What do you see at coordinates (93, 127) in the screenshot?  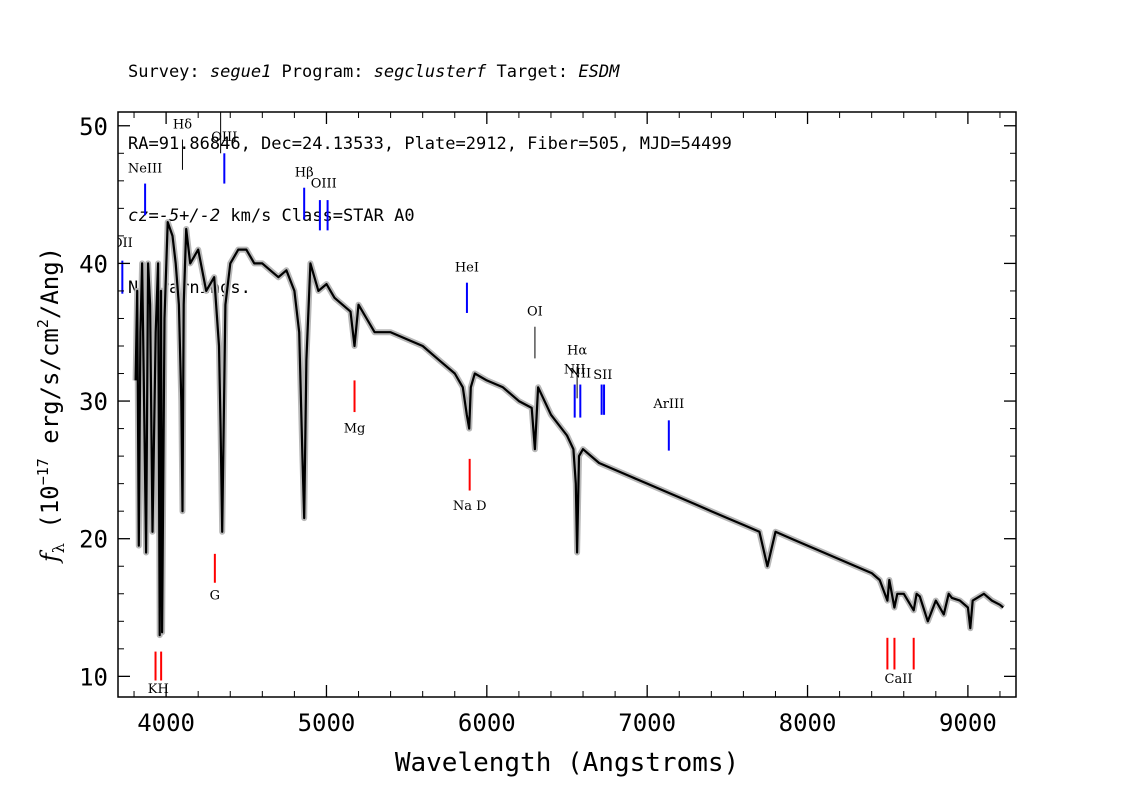 I see `y-tick-label: 50` at bounding box center [93, 127].